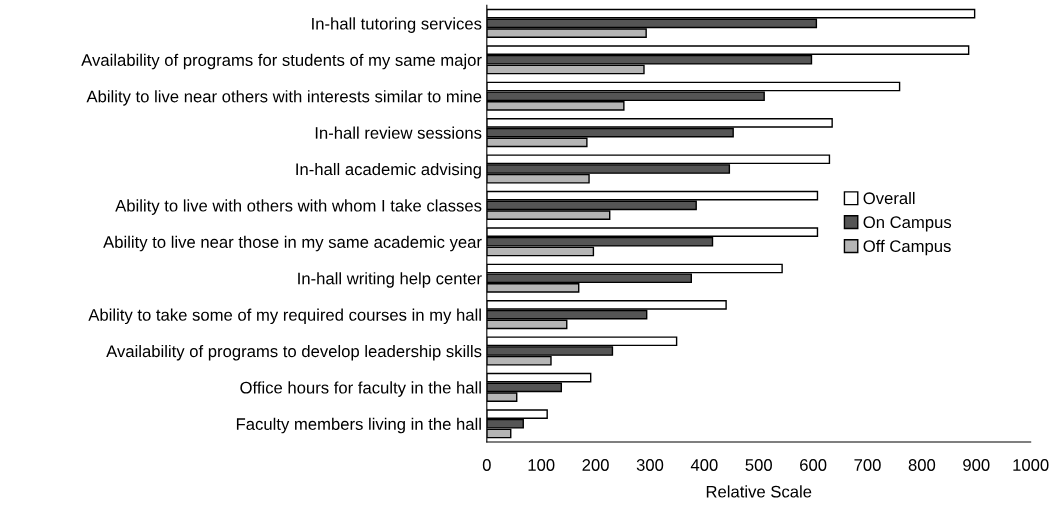 Image resolution: width=1056 pixels, height=520 pixels. Describe the element at coordinates (284, 316) in the screenshot. I see `y-tick-label: Ability to take some of my required courses in my hall` at that location.